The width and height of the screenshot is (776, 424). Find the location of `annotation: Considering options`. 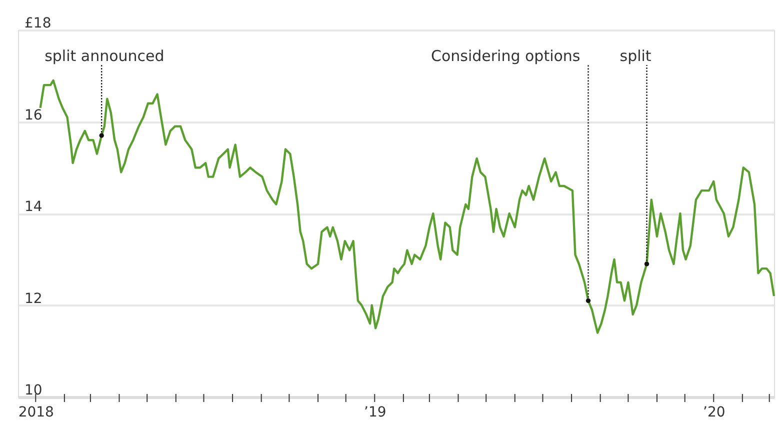

annotation: Considering options is located at coordinates (505, 56).